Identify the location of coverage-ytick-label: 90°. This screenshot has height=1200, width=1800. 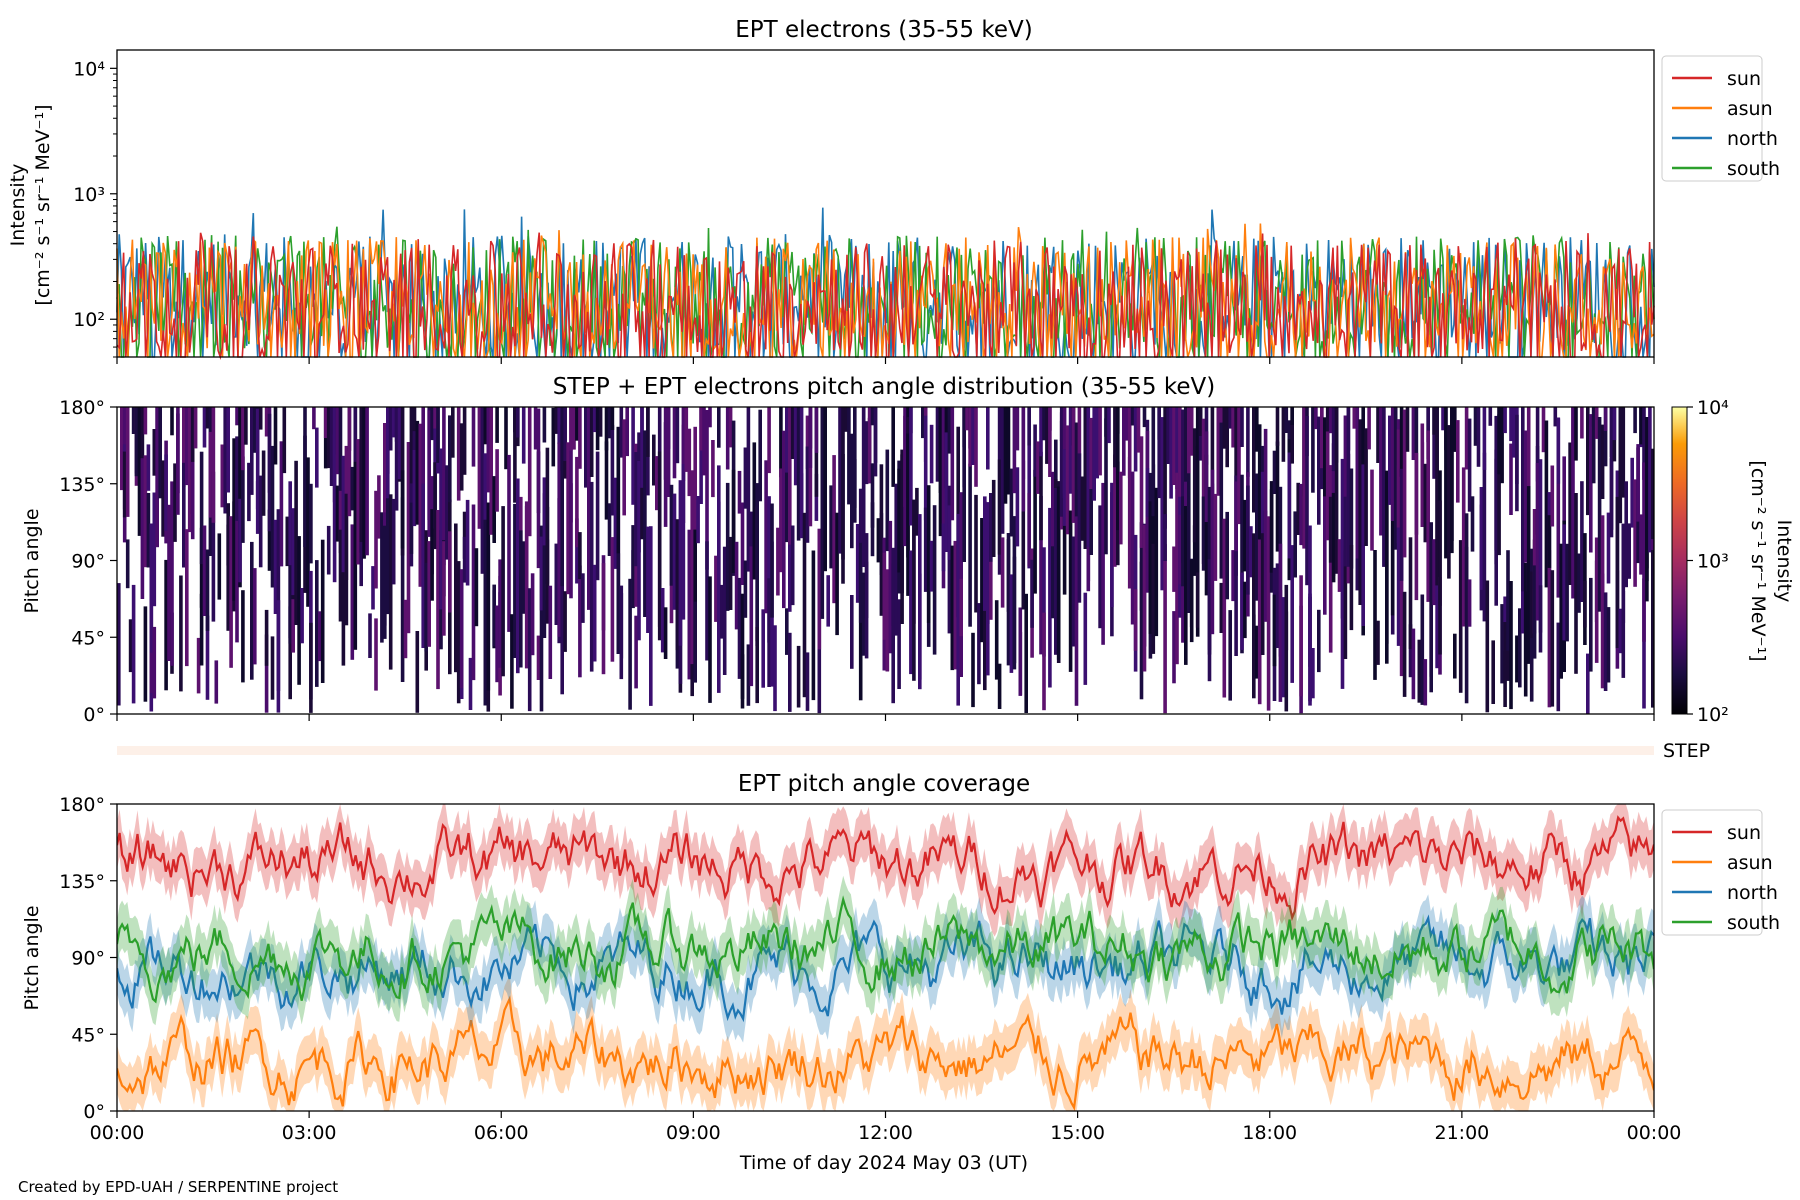
(88, 959).